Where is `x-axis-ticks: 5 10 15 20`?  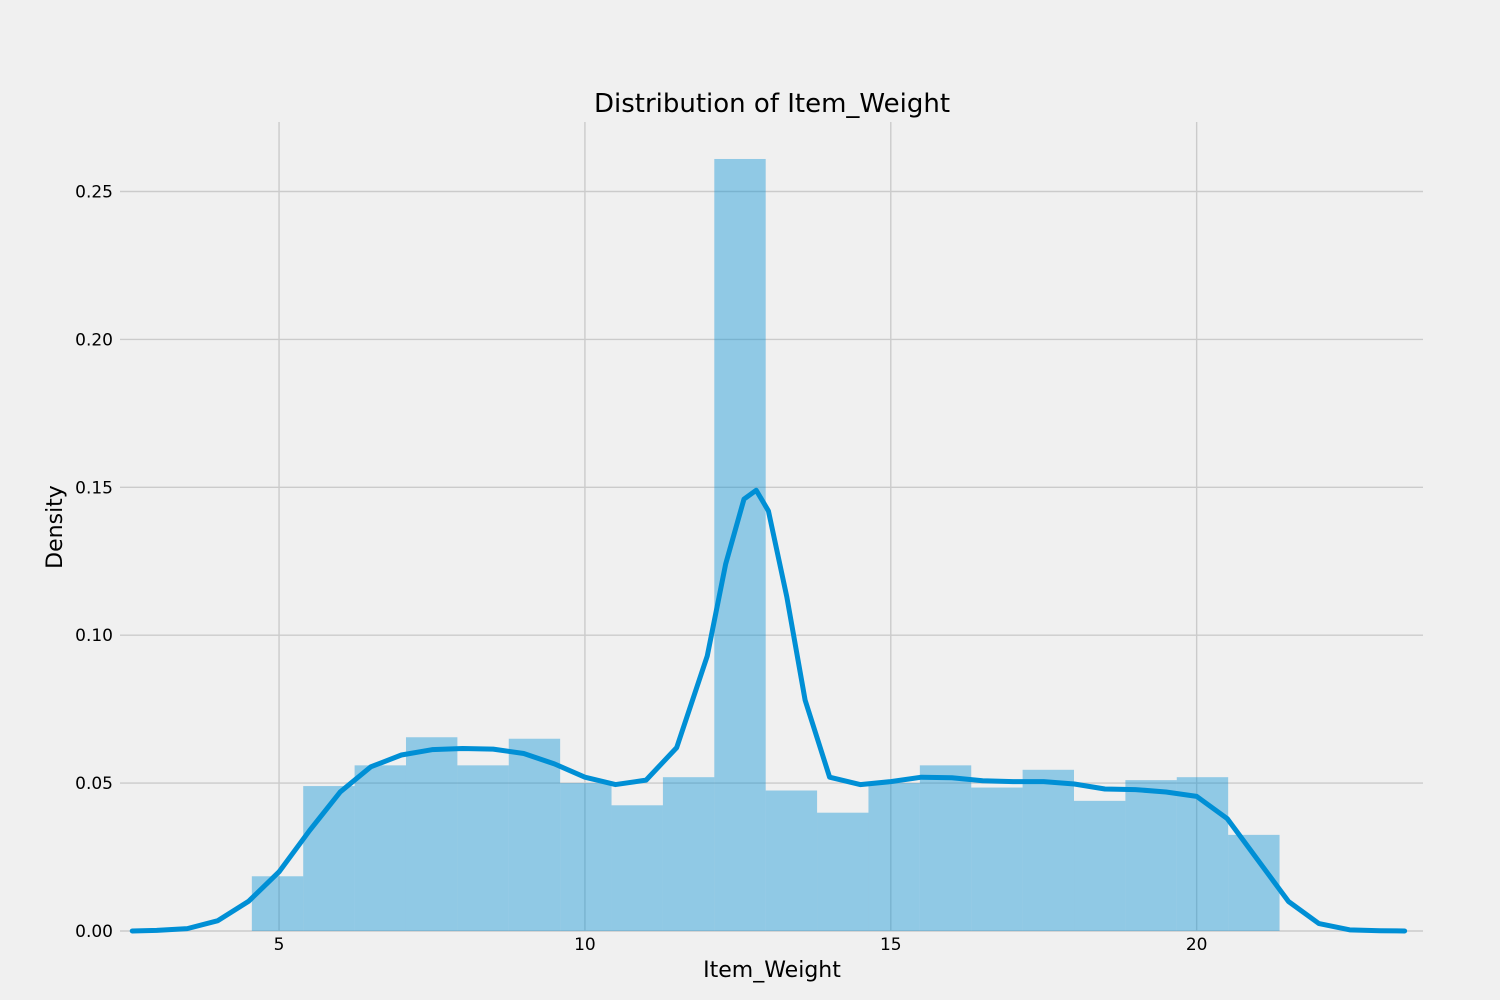
x-axis-ticks: 5 10 15 20 is located at coordinates (741, 945).